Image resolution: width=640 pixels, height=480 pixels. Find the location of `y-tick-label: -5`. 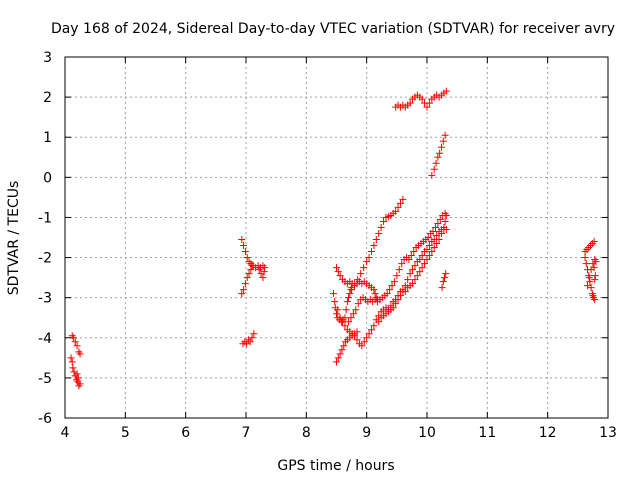

y-tick-label: -5 is located at coordinates (45, 379).